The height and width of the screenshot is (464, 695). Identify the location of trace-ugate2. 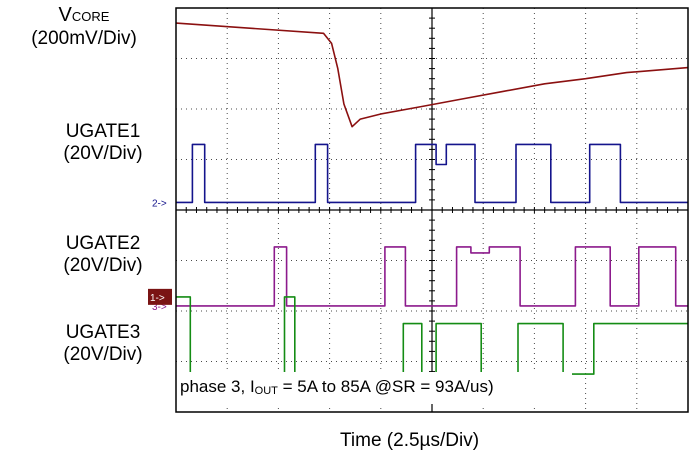
(432, 276).